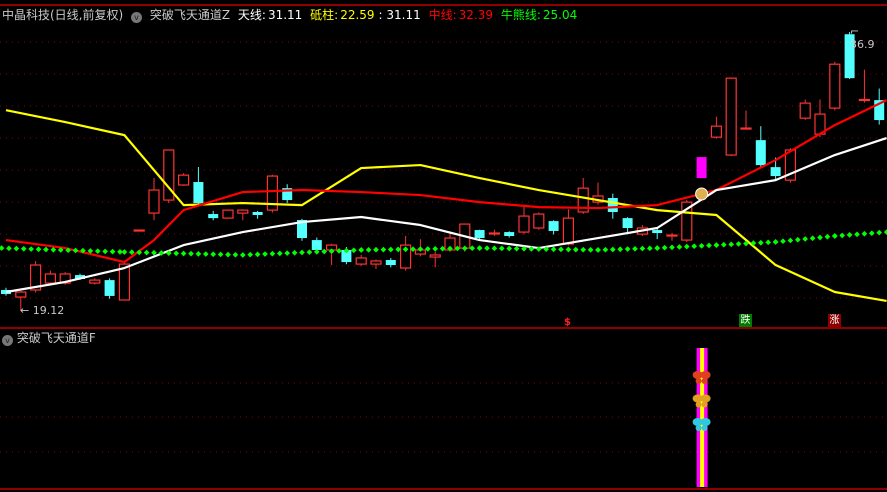 The width and height of the screenshot is (887, 492). Describe the element at coordinates (442, 15) in the screenshot. I see `zhong-label: 中线:` at that location.